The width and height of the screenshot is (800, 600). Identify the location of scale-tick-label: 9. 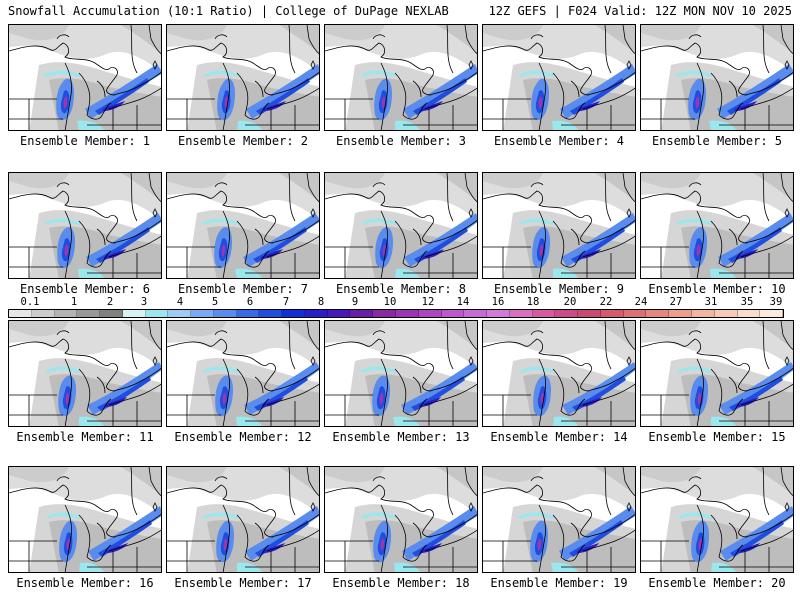
(355, 302).